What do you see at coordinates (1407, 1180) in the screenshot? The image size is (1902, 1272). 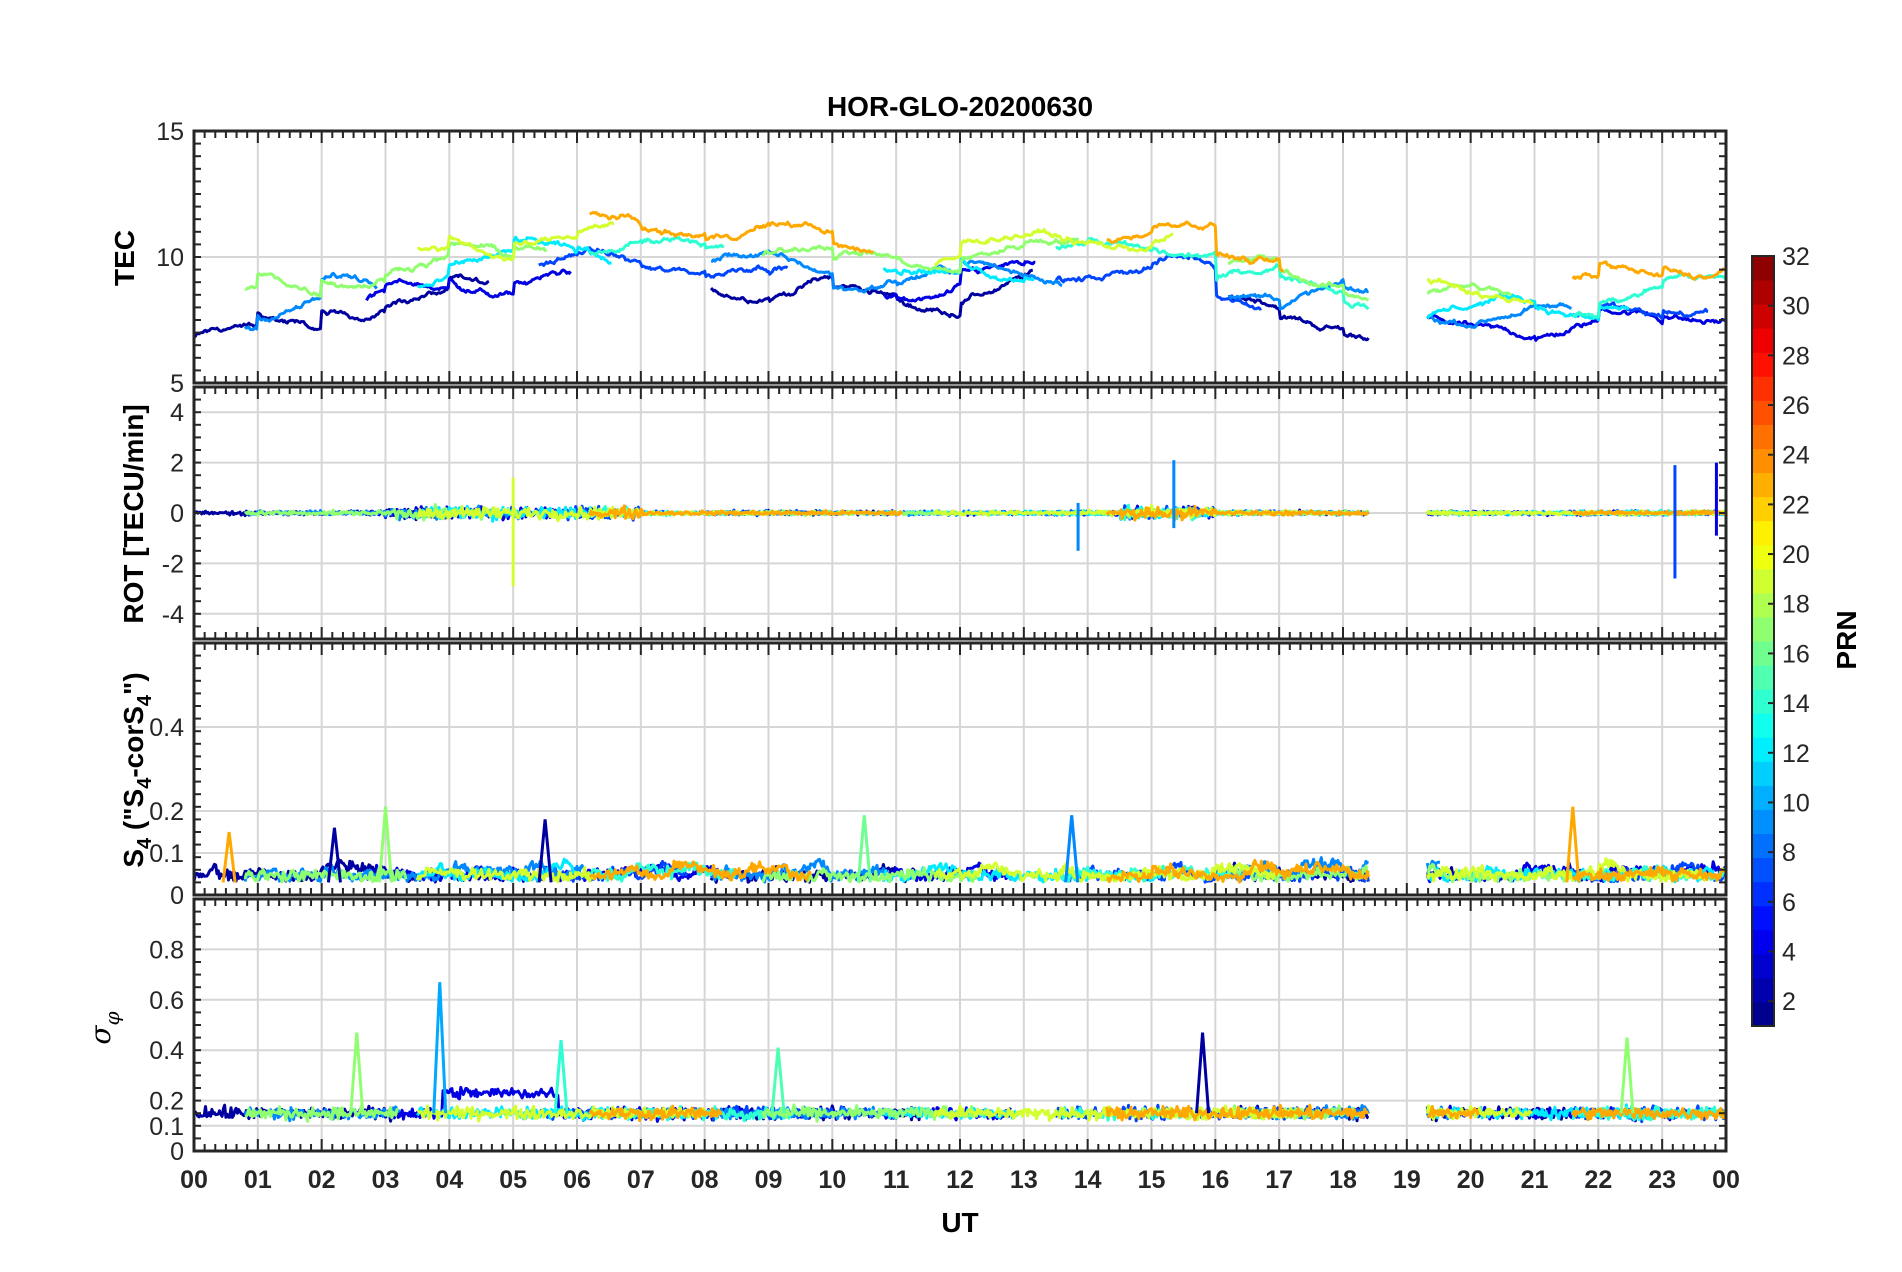 I see `x-tick-label: 19` at bounding box center [1407, 1180].